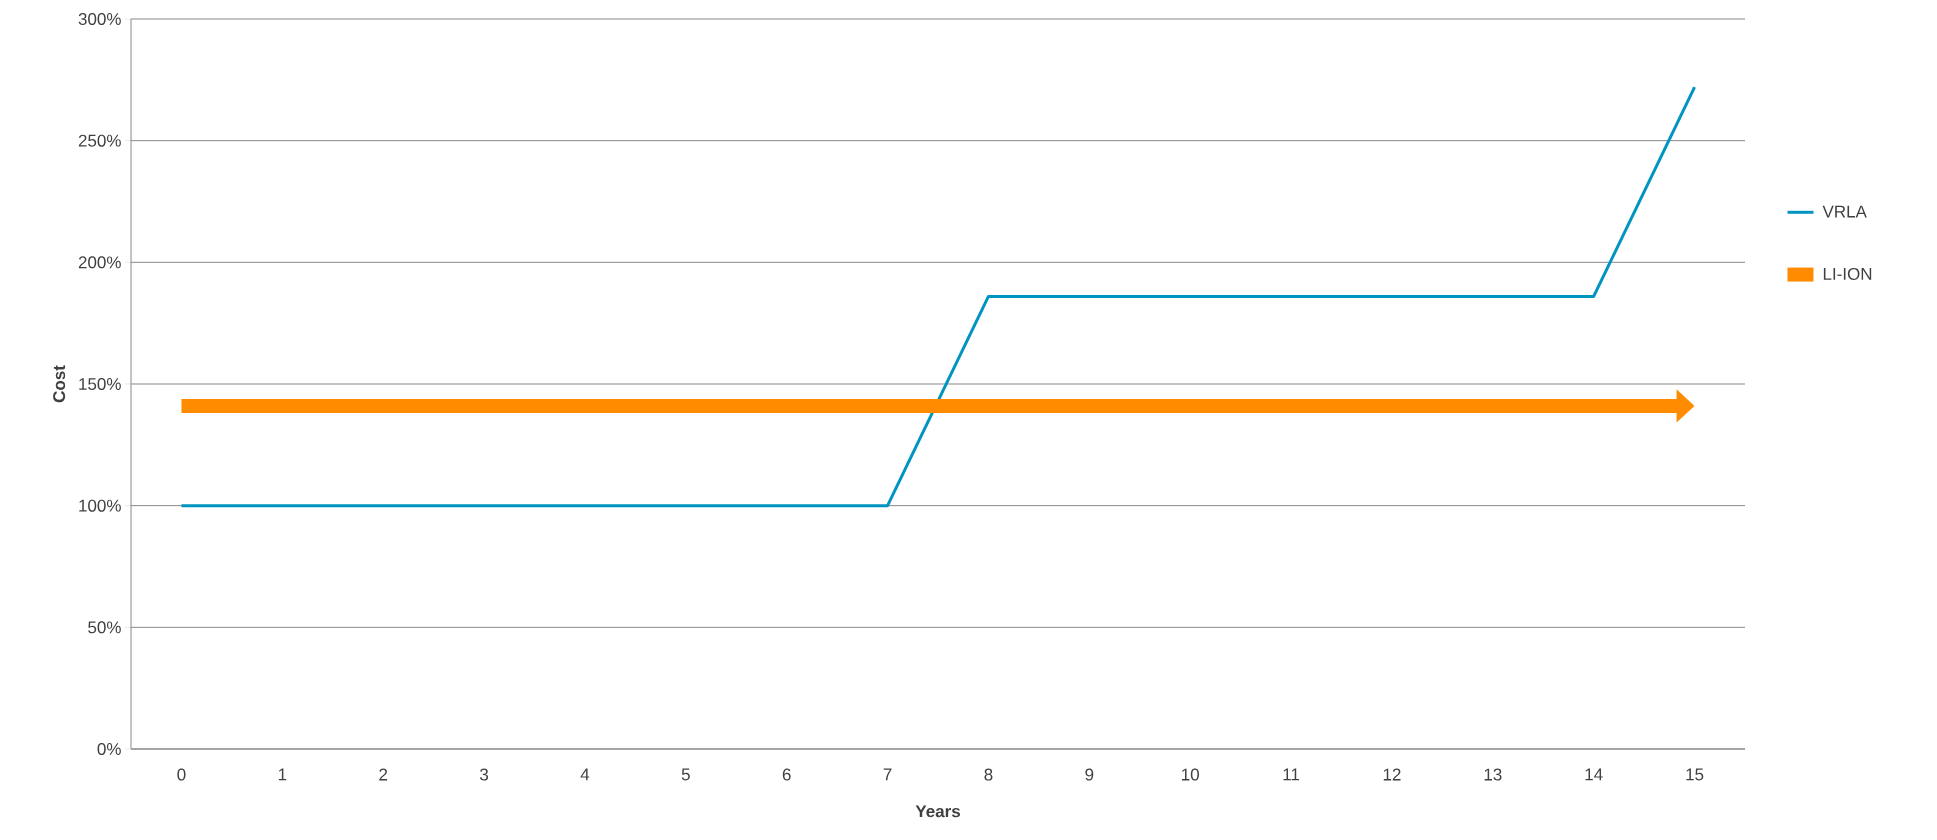 This screenshot has height=840, width=1937. I want to click on x-tick-label: 13, so click(1493, 774).